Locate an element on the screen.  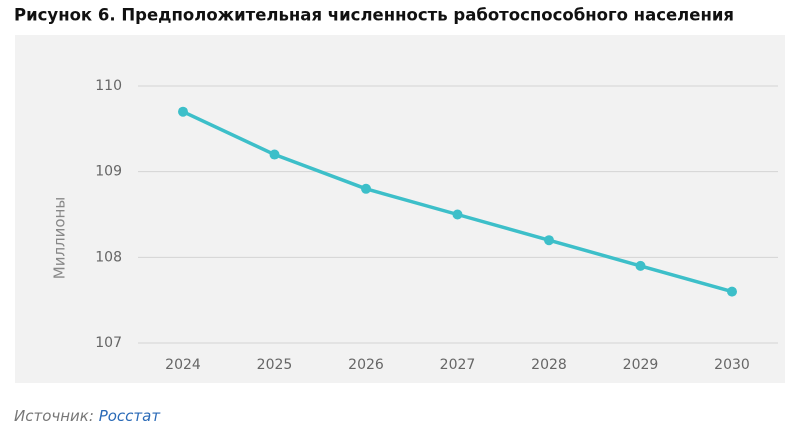
x-tick-label: 2027 is located at coordinates (458, 365).